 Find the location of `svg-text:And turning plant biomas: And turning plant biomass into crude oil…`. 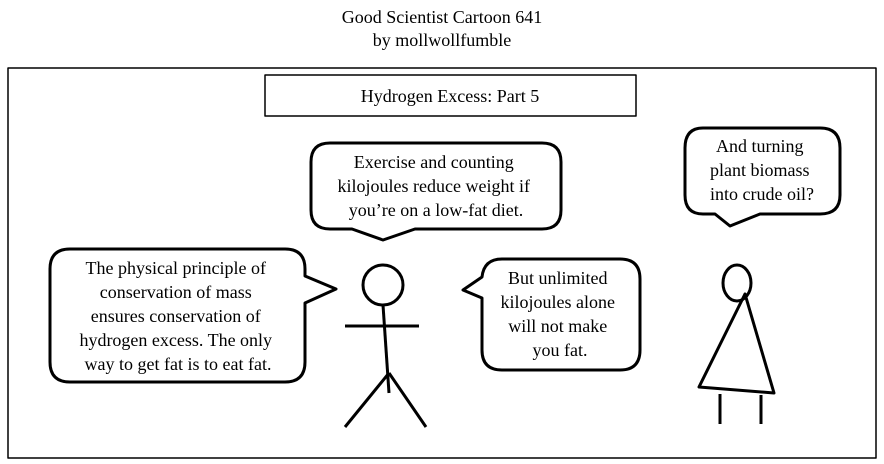

svg-text:And turning plant biomas: And turning plant biomass into crude oil… is located at coordinates (762, 170).